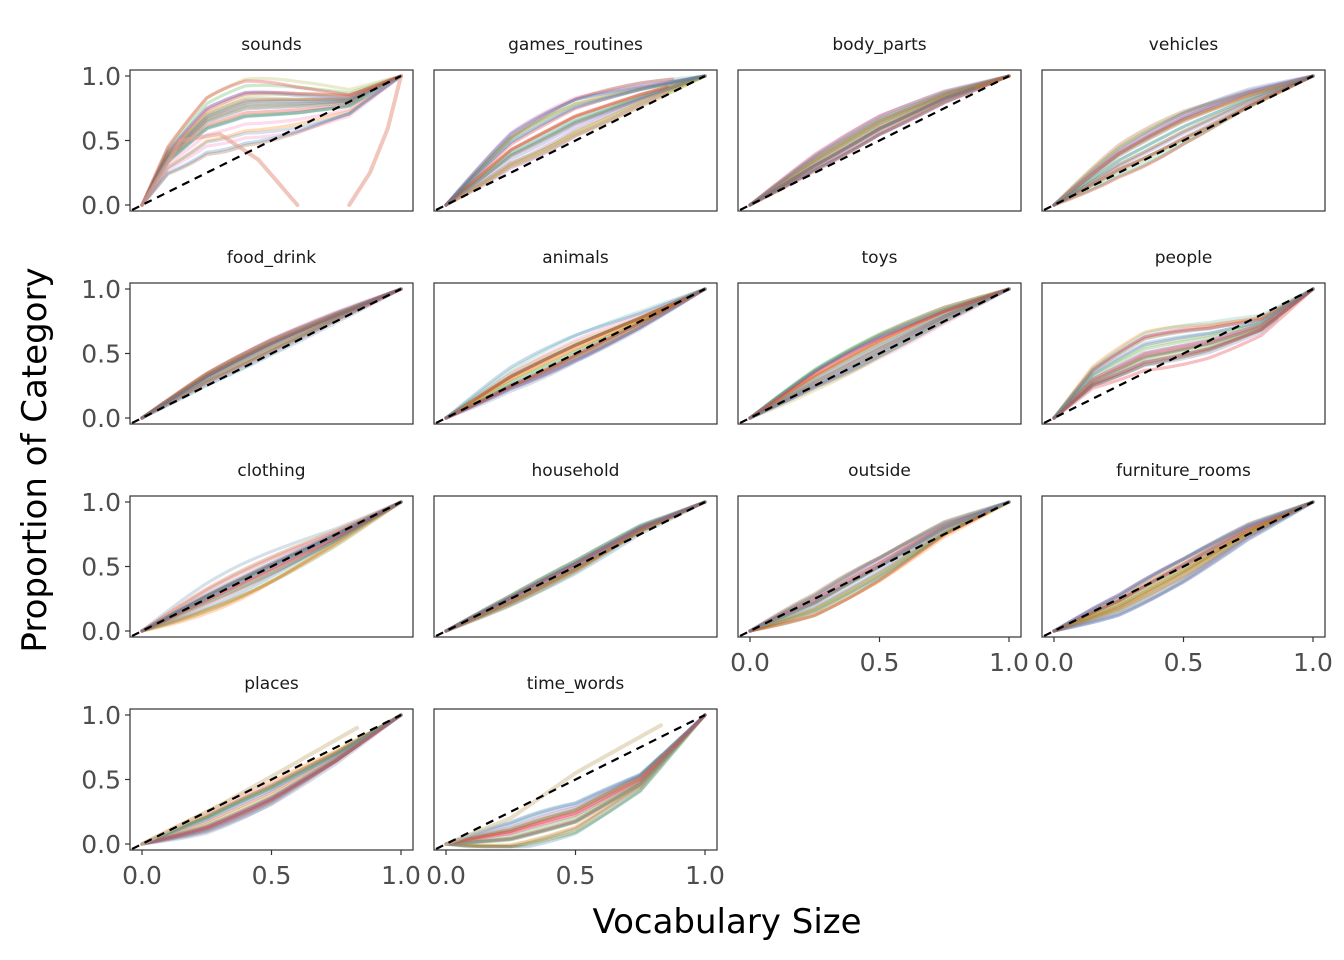 The height and width of the screenshot is (960, 1344). I want to click on panel-places: places 0.0 0.5 1.0 0.0 0.5 1.0, so click(251, 782).